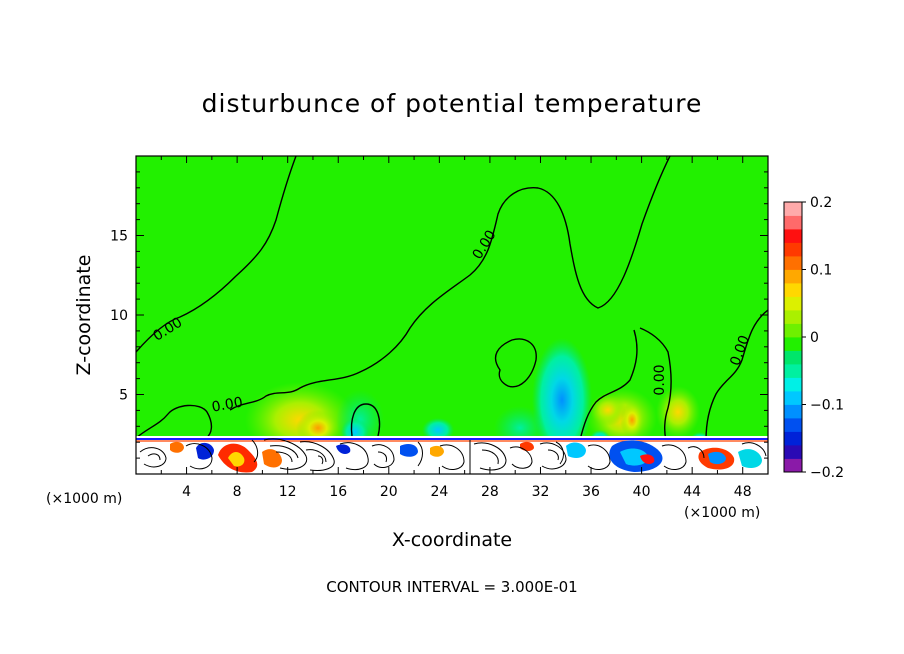 The height and width of the screenshot is (654, 904). I want to click on colorbar-tick-label: −0.1, so click(827, 406).